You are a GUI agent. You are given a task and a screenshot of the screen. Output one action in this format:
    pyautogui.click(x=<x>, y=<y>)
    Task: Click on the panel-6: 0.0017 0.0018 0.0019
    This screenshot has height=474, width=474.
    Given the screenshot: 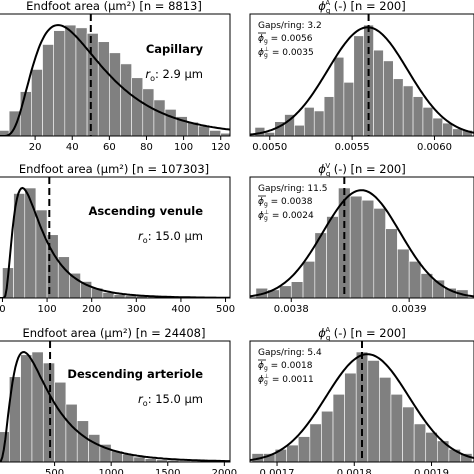 What is the action you would take?
    pyautogui.click(x=361, y=407)
    